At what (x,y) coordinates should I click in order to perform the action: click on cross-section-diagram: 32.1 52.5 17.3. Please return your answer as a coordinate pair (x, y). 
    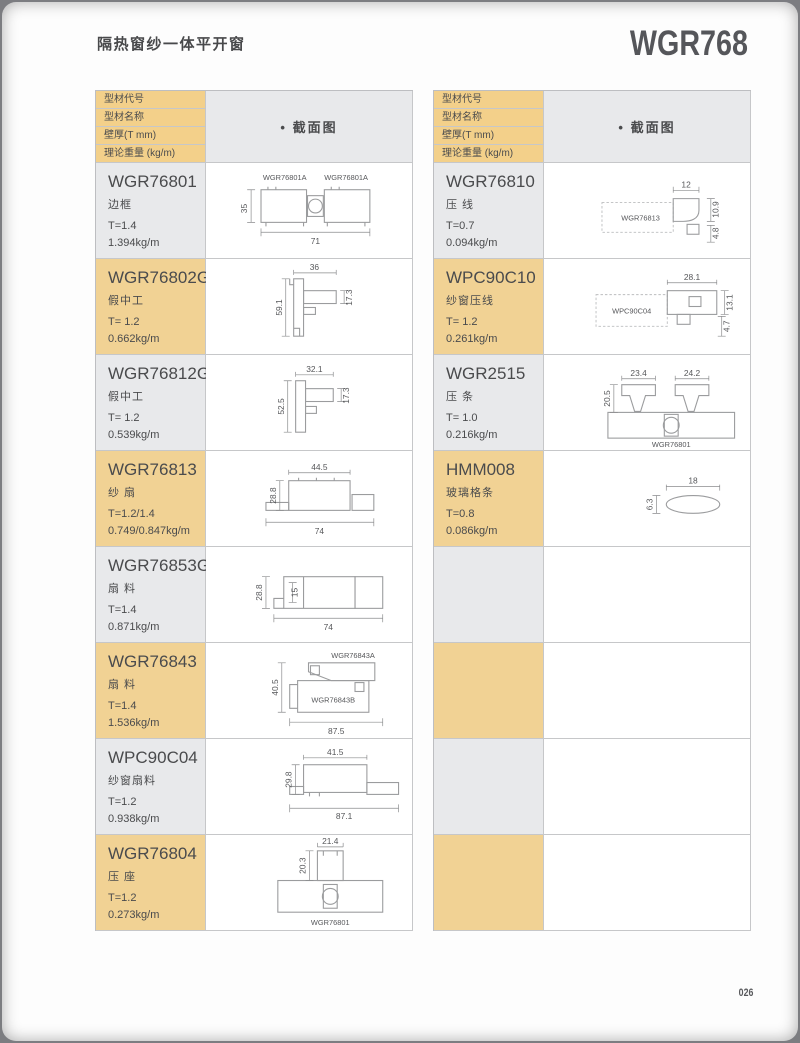
    Looking at the image, I should click on (313, 398).